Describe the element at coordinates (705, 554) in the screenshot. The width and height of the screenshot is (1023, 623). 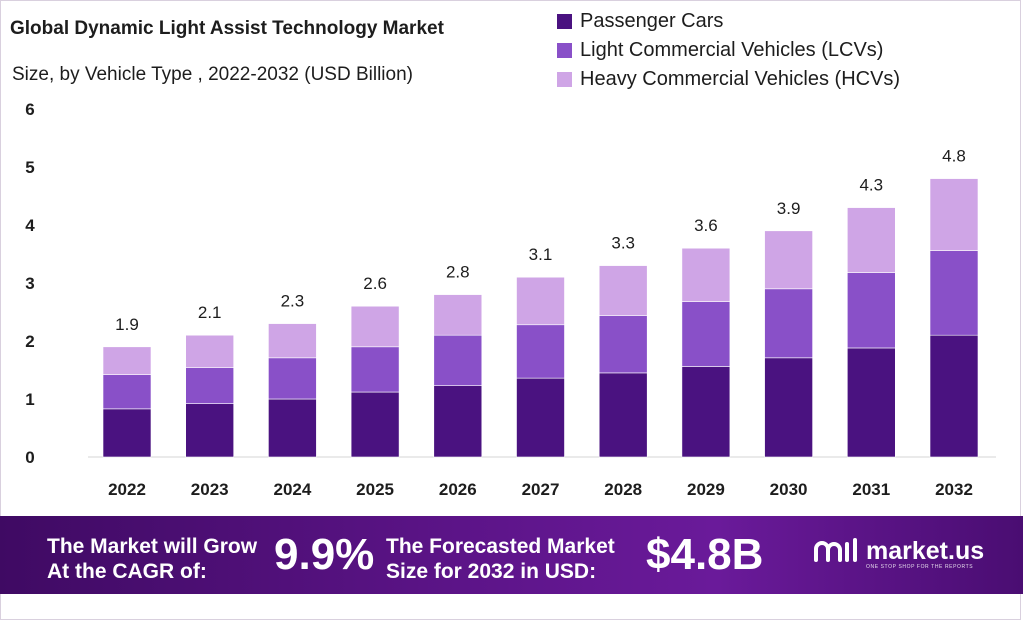
I see `forecast-value: $4.8B` at that location.